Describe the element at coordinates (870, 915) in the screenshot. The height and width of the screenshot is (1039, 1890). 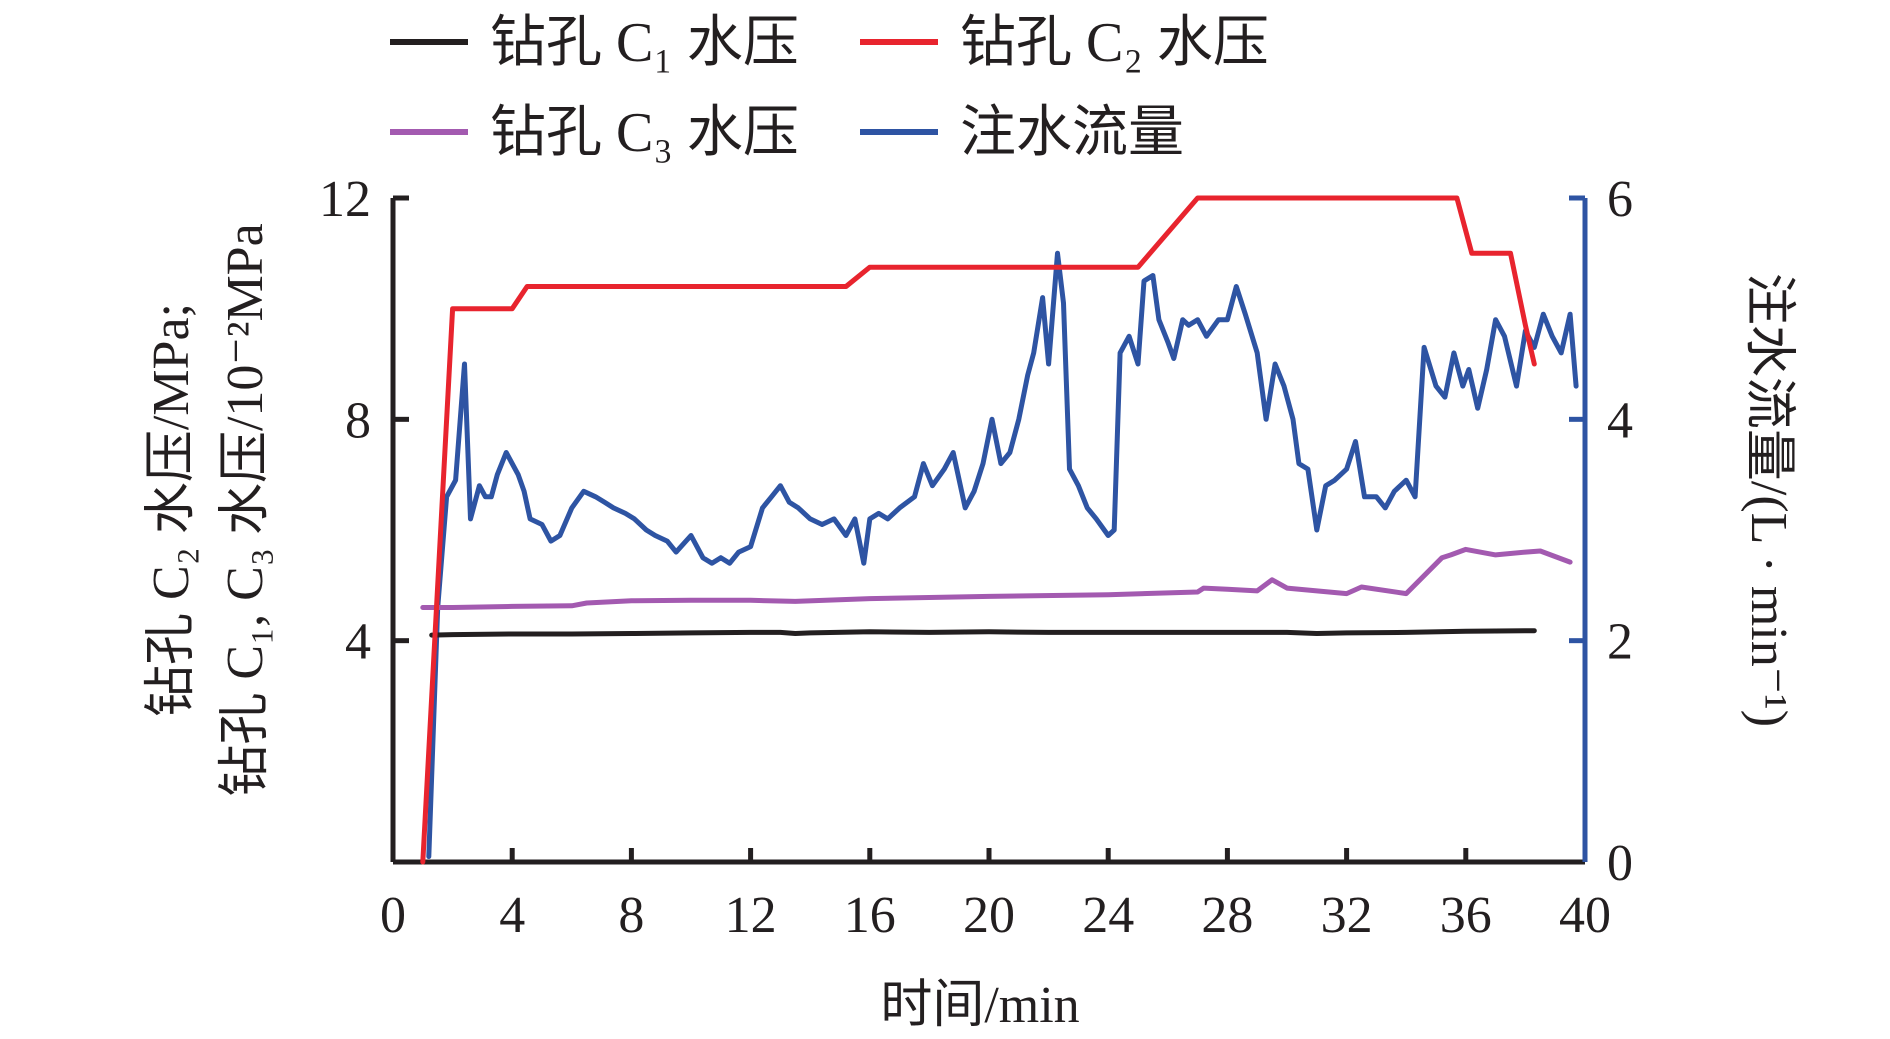
I see `x-tick-label-16: 16` at that location.